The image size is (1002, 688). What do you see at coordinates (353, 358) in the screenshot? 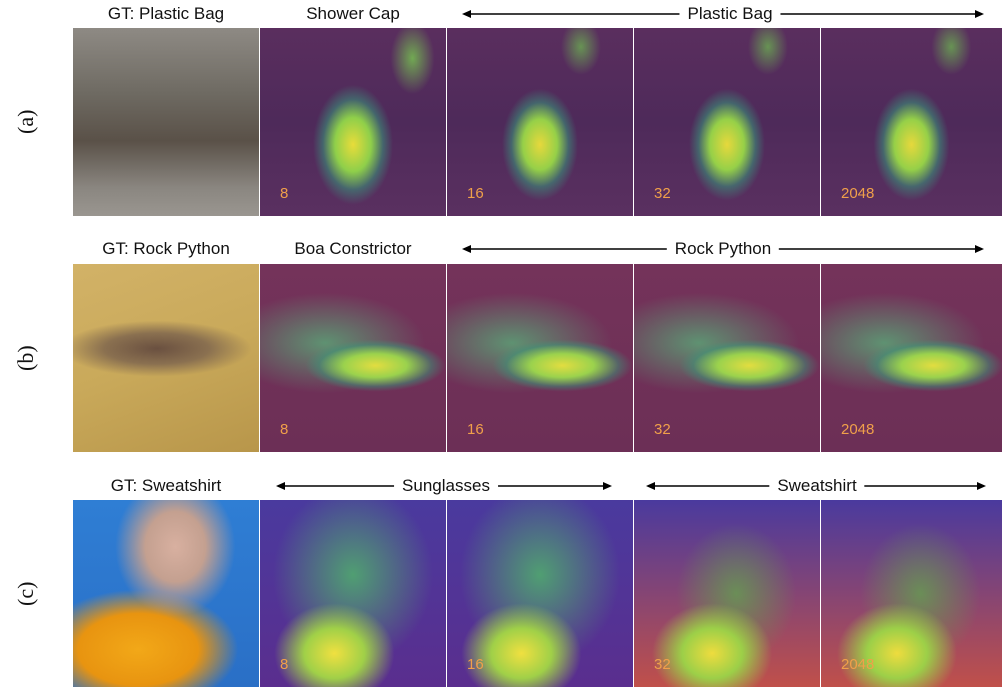
I see `heatmap-b-8: 8` at bounding box center [353, 358].